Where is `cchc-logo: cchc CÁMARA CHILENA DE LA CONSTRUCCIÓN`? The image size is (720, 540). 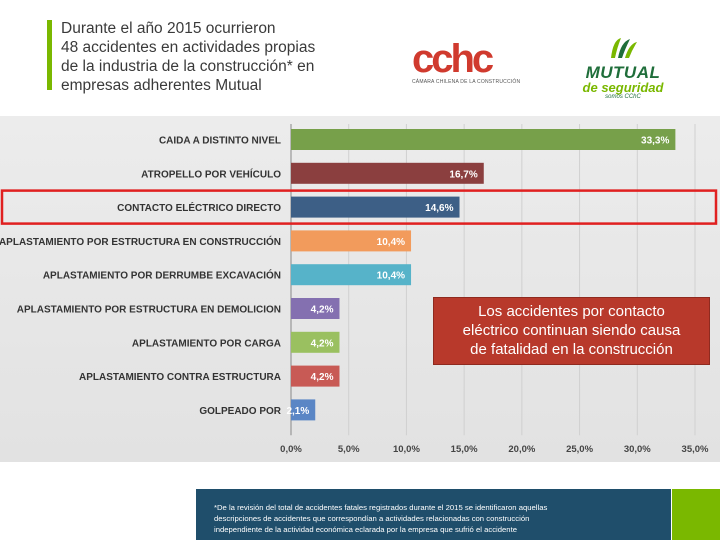 cchc-logo: cchc CÁMARA CHILENA DE LA CONSTRUCCIÓN is located at coordinates (474, 63).